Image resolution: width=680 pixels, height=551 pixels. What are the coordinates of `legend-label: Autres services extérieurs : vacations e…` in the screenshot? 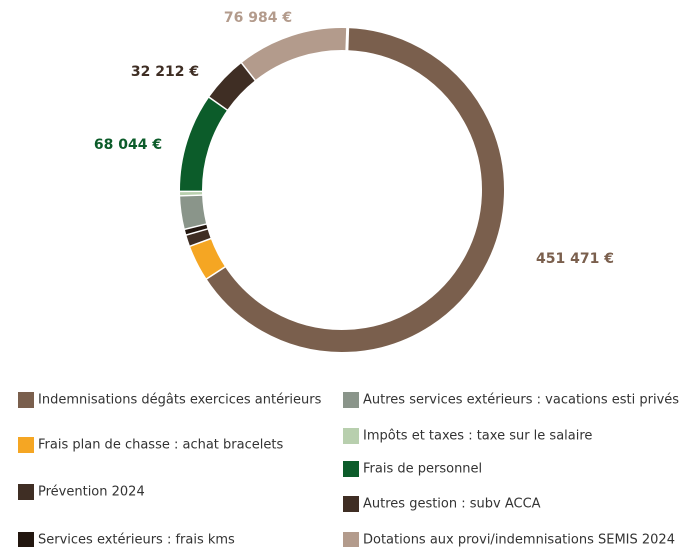 It's located at (521, 400).